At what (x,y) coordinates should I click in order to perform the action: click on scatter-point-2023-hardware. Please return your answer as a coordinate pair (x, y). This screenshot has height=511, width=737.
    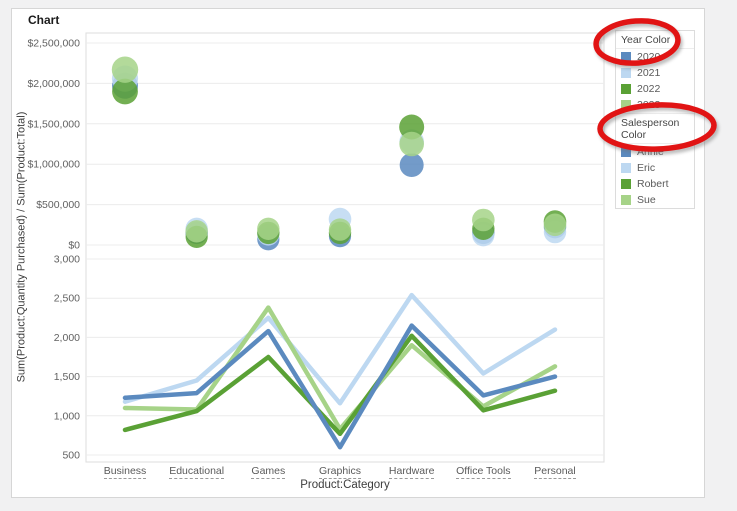
    Looking at the image, I should click on (411, 144).